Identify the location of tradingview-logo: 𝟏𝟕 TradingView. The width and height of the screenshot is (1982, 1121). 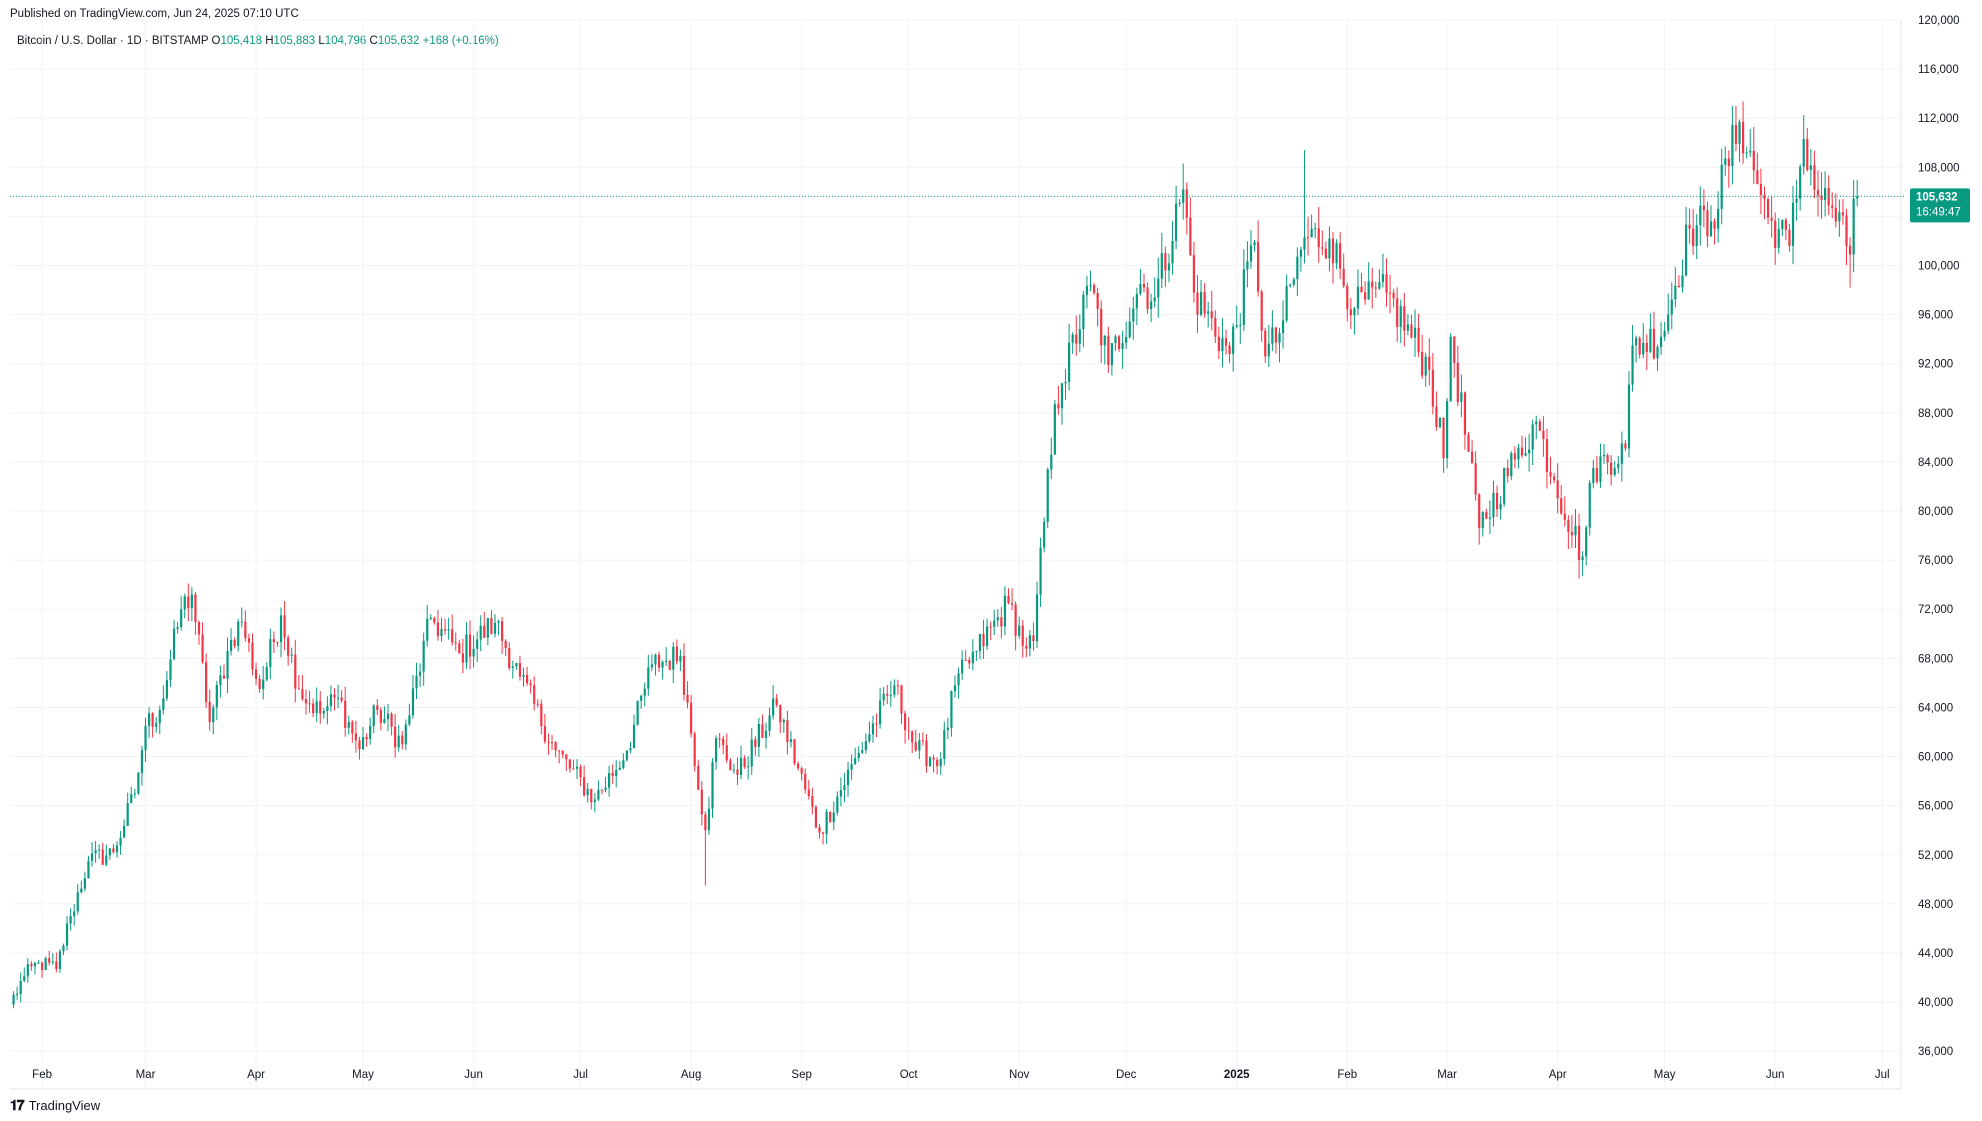
(55, 1105).